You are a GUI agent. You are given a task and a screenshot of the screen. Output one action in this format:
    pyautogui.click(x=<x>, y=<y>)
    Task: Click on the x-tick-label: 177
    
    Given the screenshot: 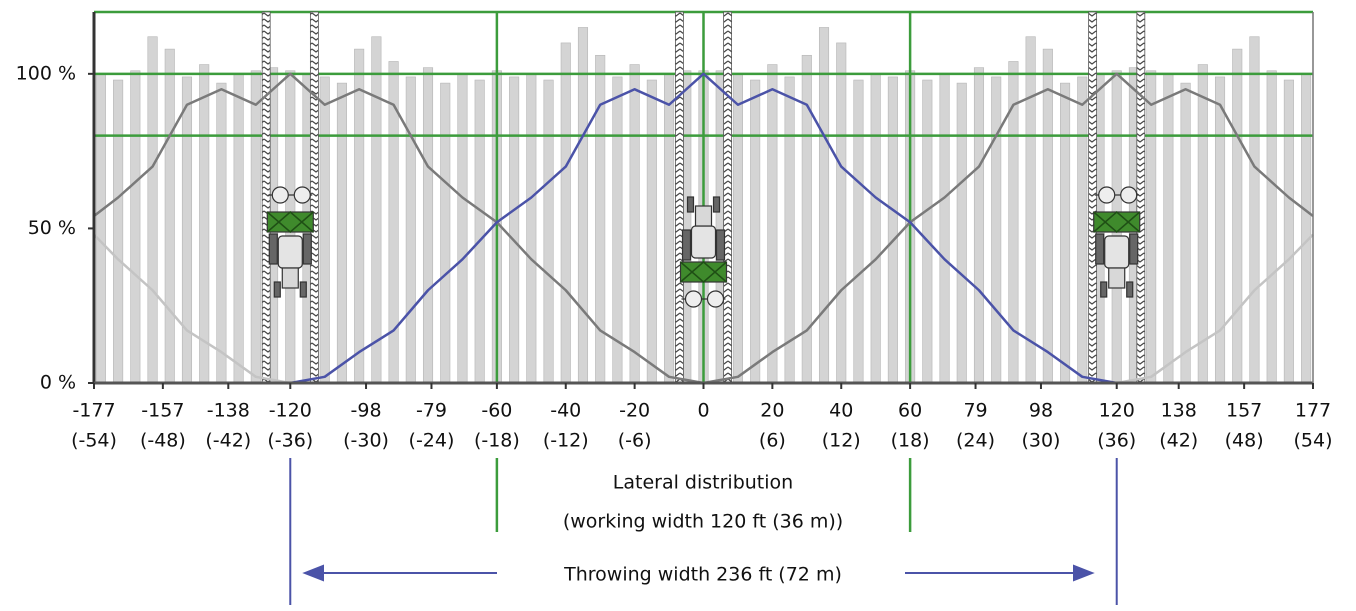 What is the action you would take?
    pyautogui.click(x=1313, y=411)
    